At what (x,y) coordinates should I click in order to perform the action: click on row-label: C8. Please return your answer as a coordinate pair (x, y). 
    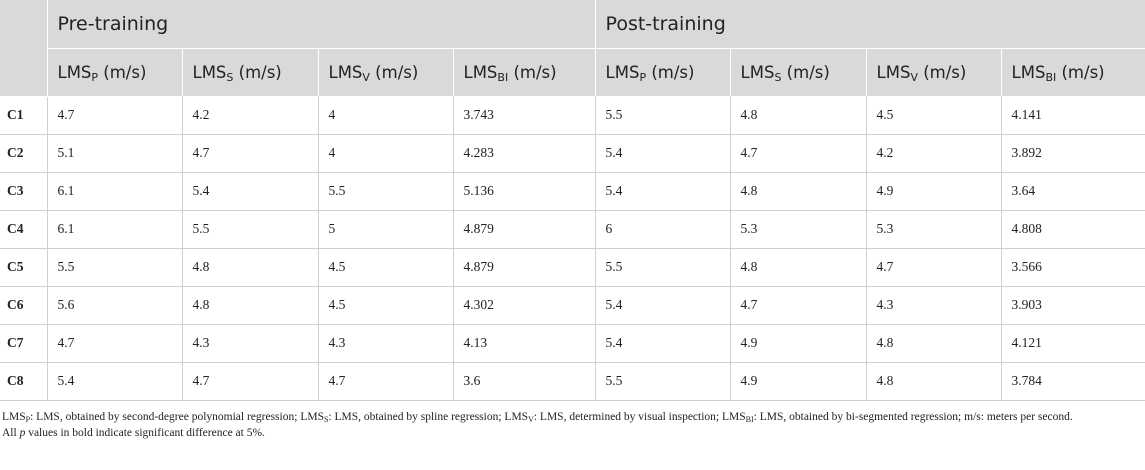
    Looking at the image, I should click on (24, 381).